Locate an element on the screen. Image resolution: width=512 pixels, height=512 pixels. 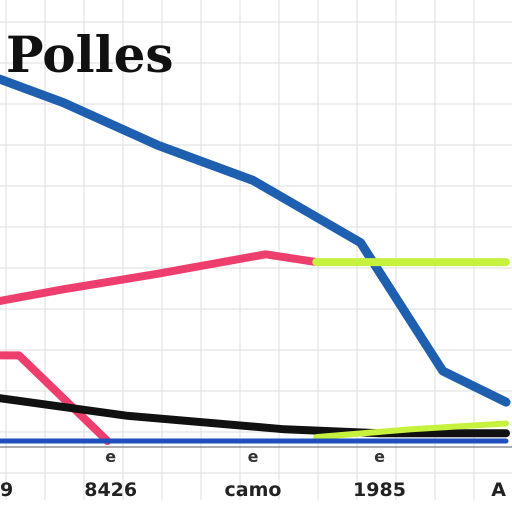
x-tick-label: camo is located at coordinates (253, 490).